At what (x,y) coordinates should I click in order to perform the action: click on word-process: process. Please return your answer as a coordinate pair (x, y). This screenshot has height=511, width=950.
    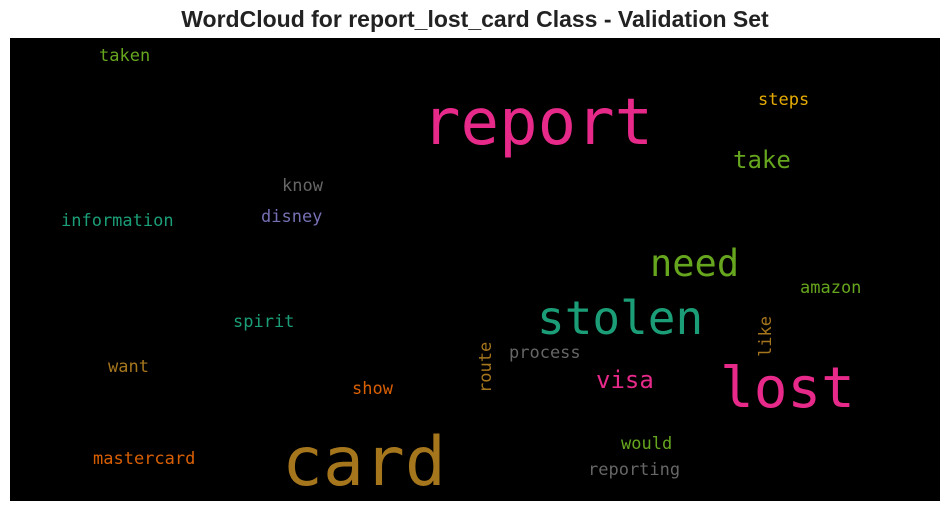
    Looking at the image, I should click on (545, 353).